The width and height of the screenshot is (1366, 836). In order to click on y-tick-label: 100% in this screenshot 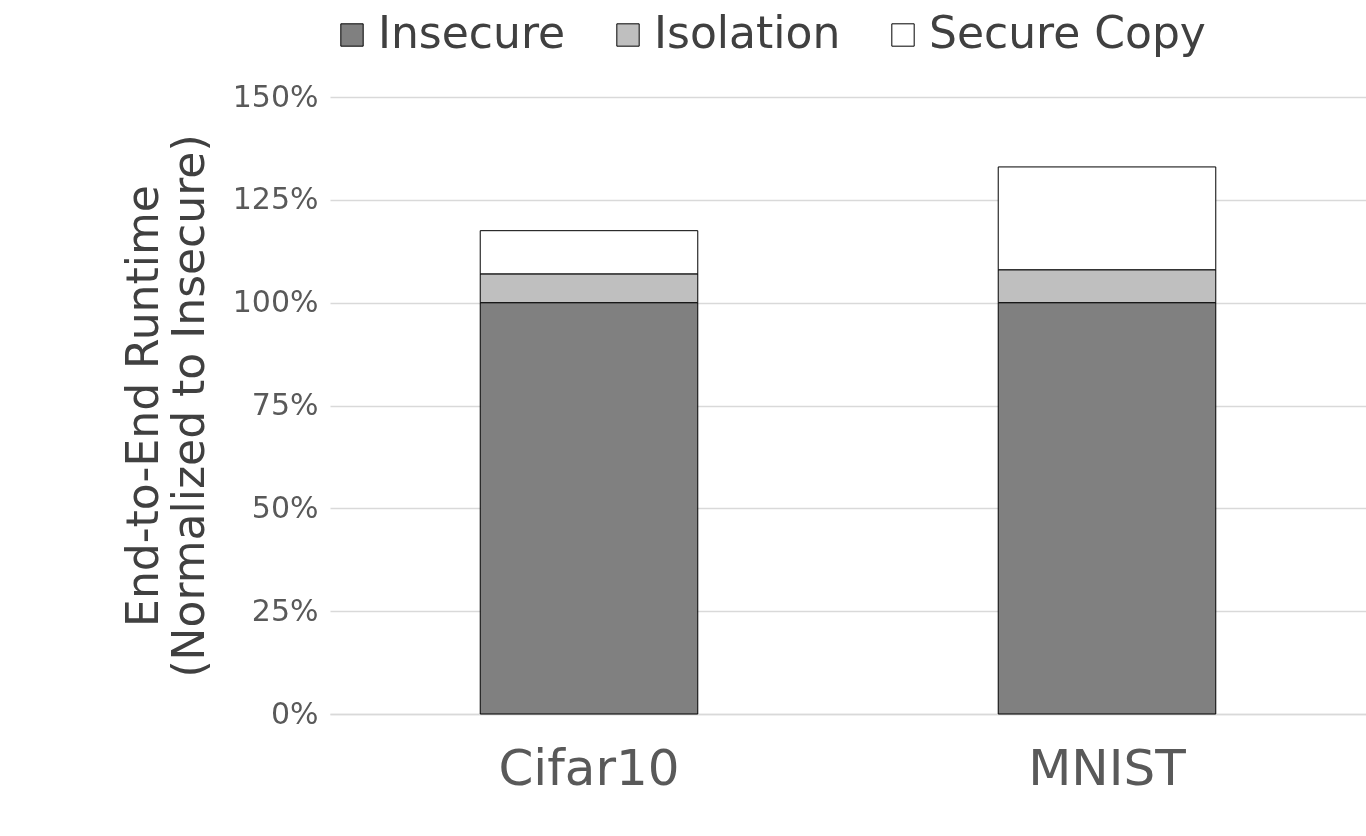, I will do `click(275, 302)`.